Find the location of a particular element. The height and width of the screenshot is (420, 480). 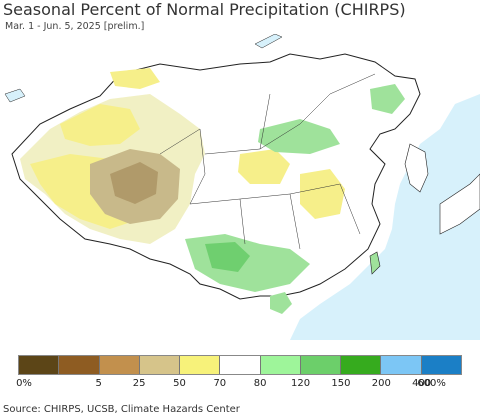

wet-north-green is located at coordinates (299, 136).